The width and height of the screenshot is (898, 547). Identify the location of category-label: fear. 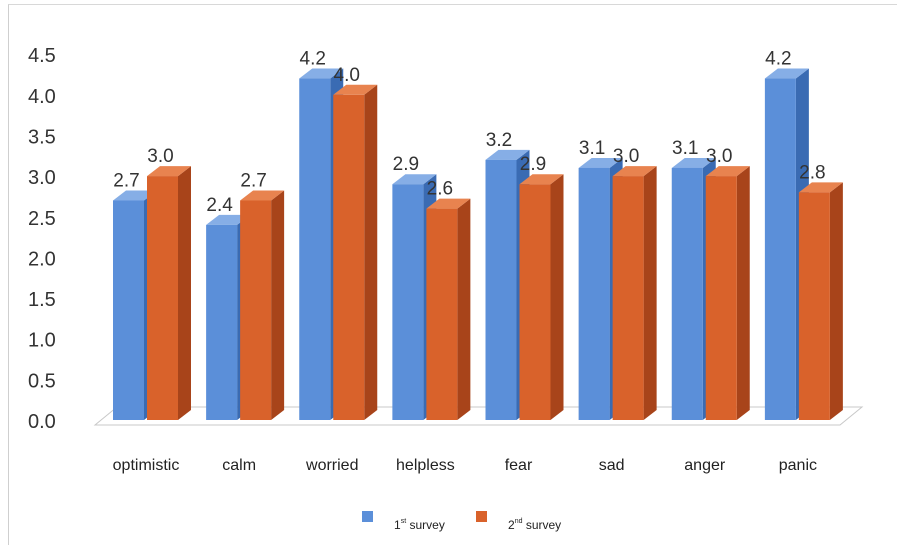
(519, 465).